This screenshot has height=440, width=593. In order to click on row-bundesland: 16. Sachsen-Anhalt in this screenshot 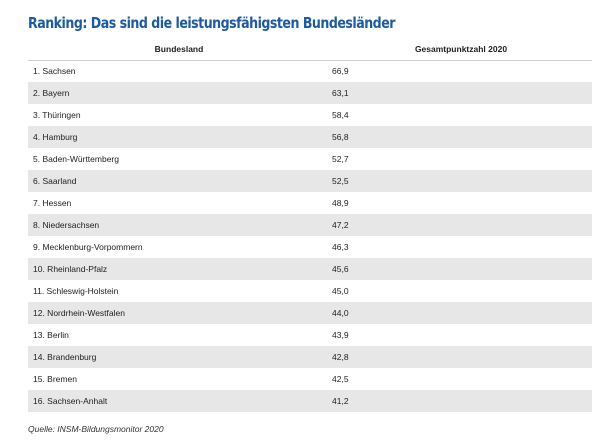, I will do `click(179, 401)`.